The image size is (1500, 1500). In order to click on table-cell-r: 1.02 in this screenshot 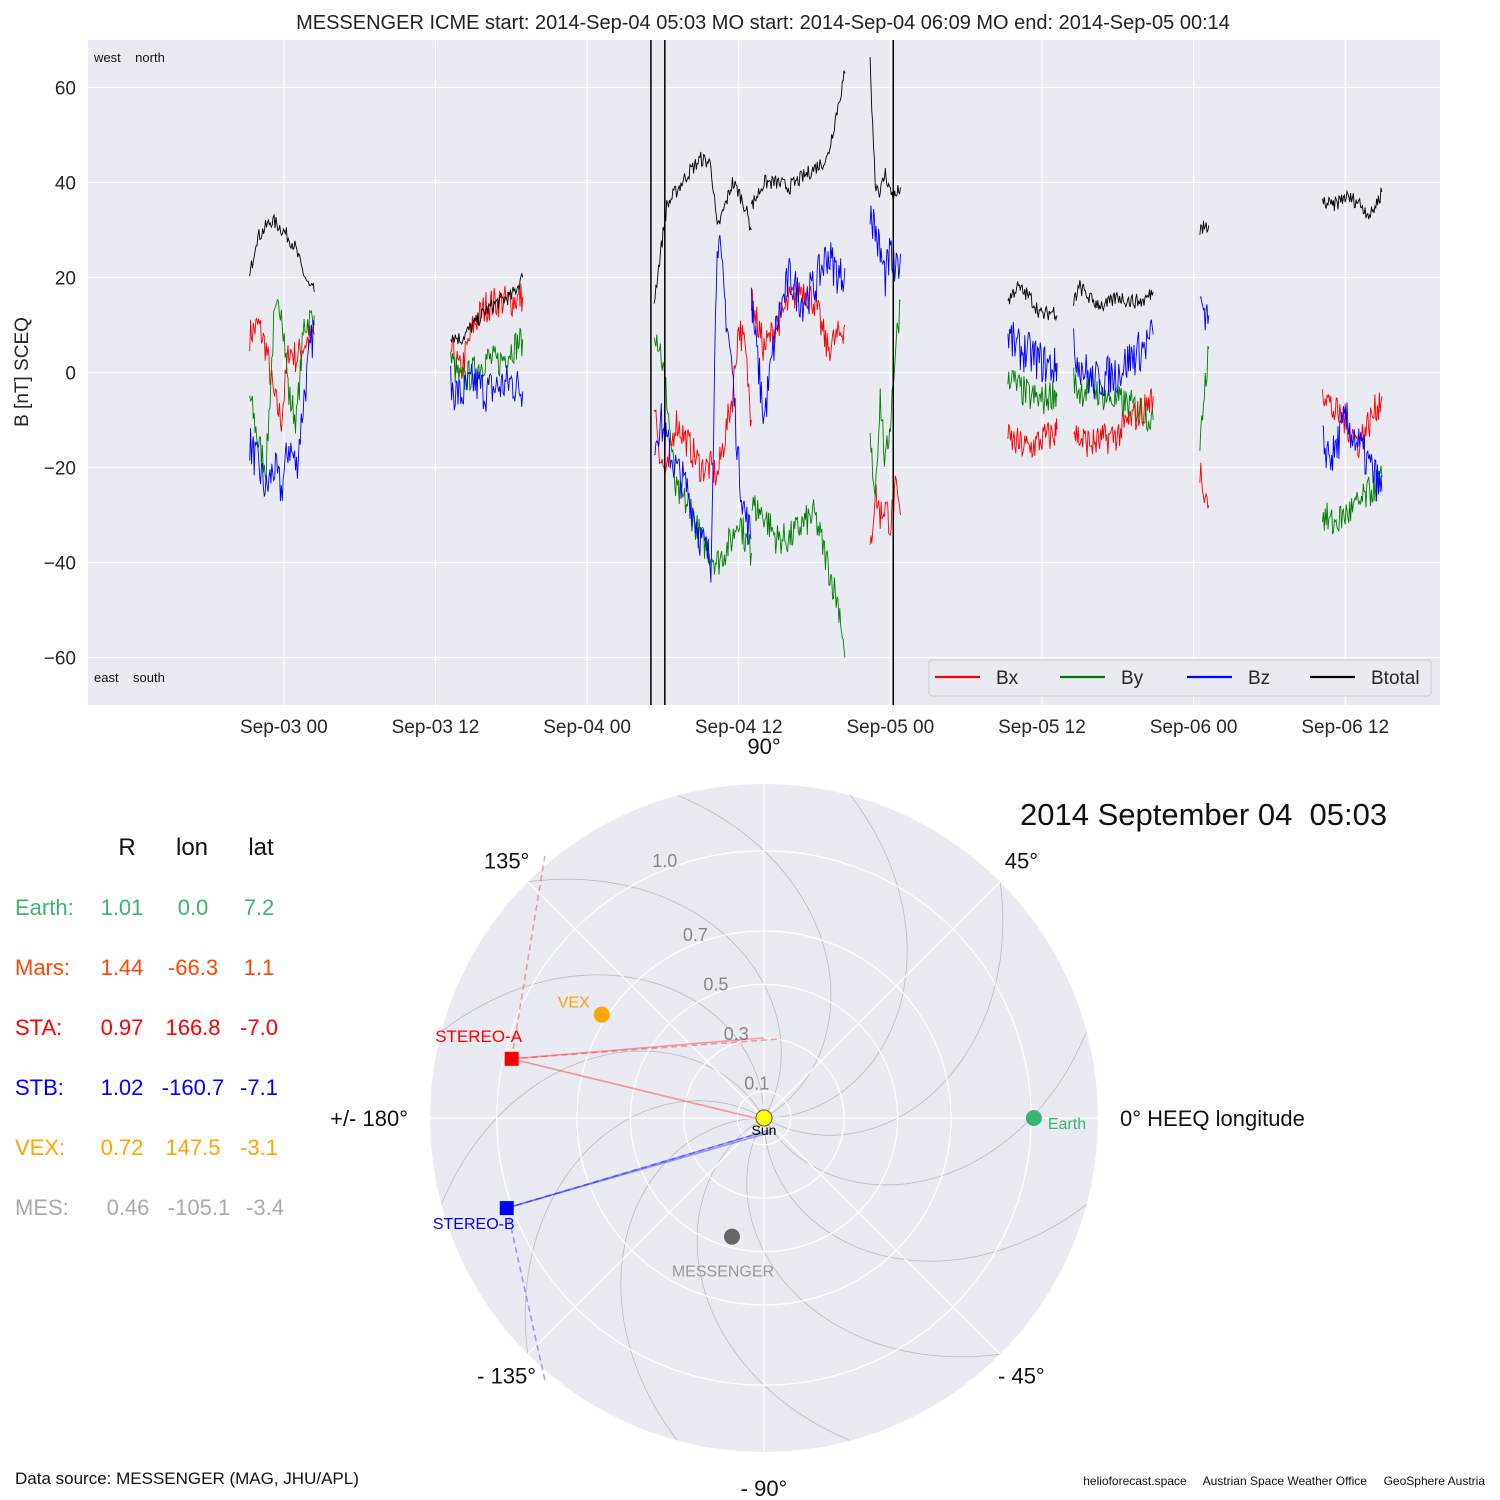, I will do `click(122, 1087)`.